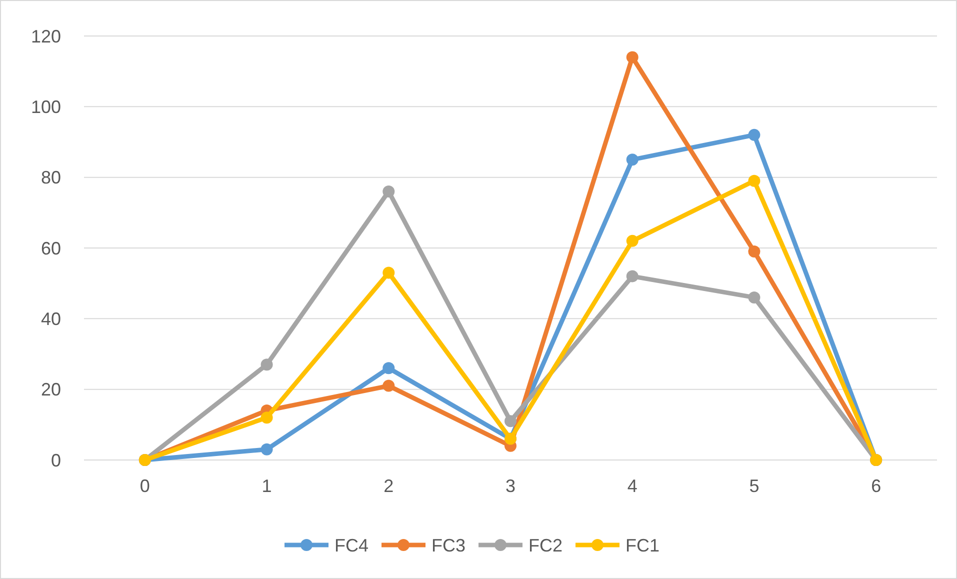 Image resolution: width=957 pixels, height=579 pixels. Describe the element at coordinates (754, 486) in the screenshot. I see `x-tick-label: 5` at that location.